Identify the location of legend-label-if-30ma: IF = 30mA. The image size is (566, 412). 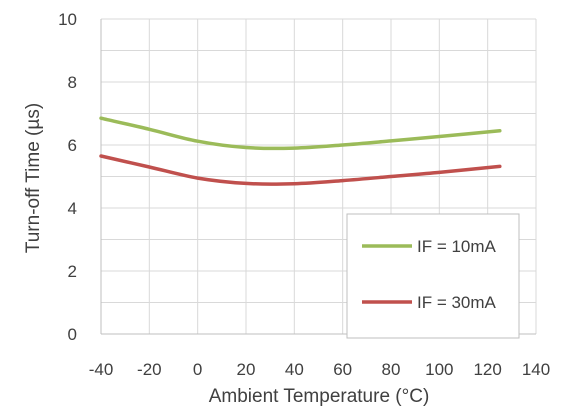
(457, 302).